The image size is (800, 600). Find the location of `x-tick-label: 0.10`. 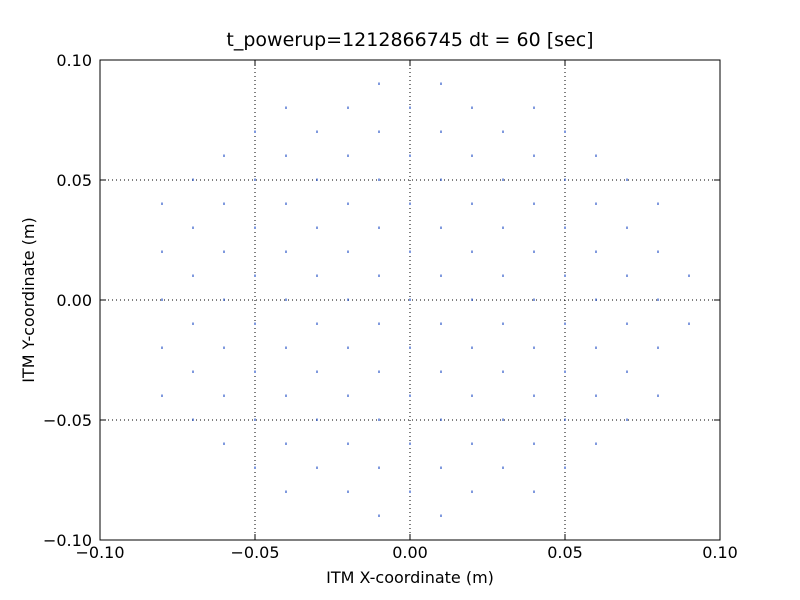

x-tick-label: 0.10 is located at coordinates (720, 552).